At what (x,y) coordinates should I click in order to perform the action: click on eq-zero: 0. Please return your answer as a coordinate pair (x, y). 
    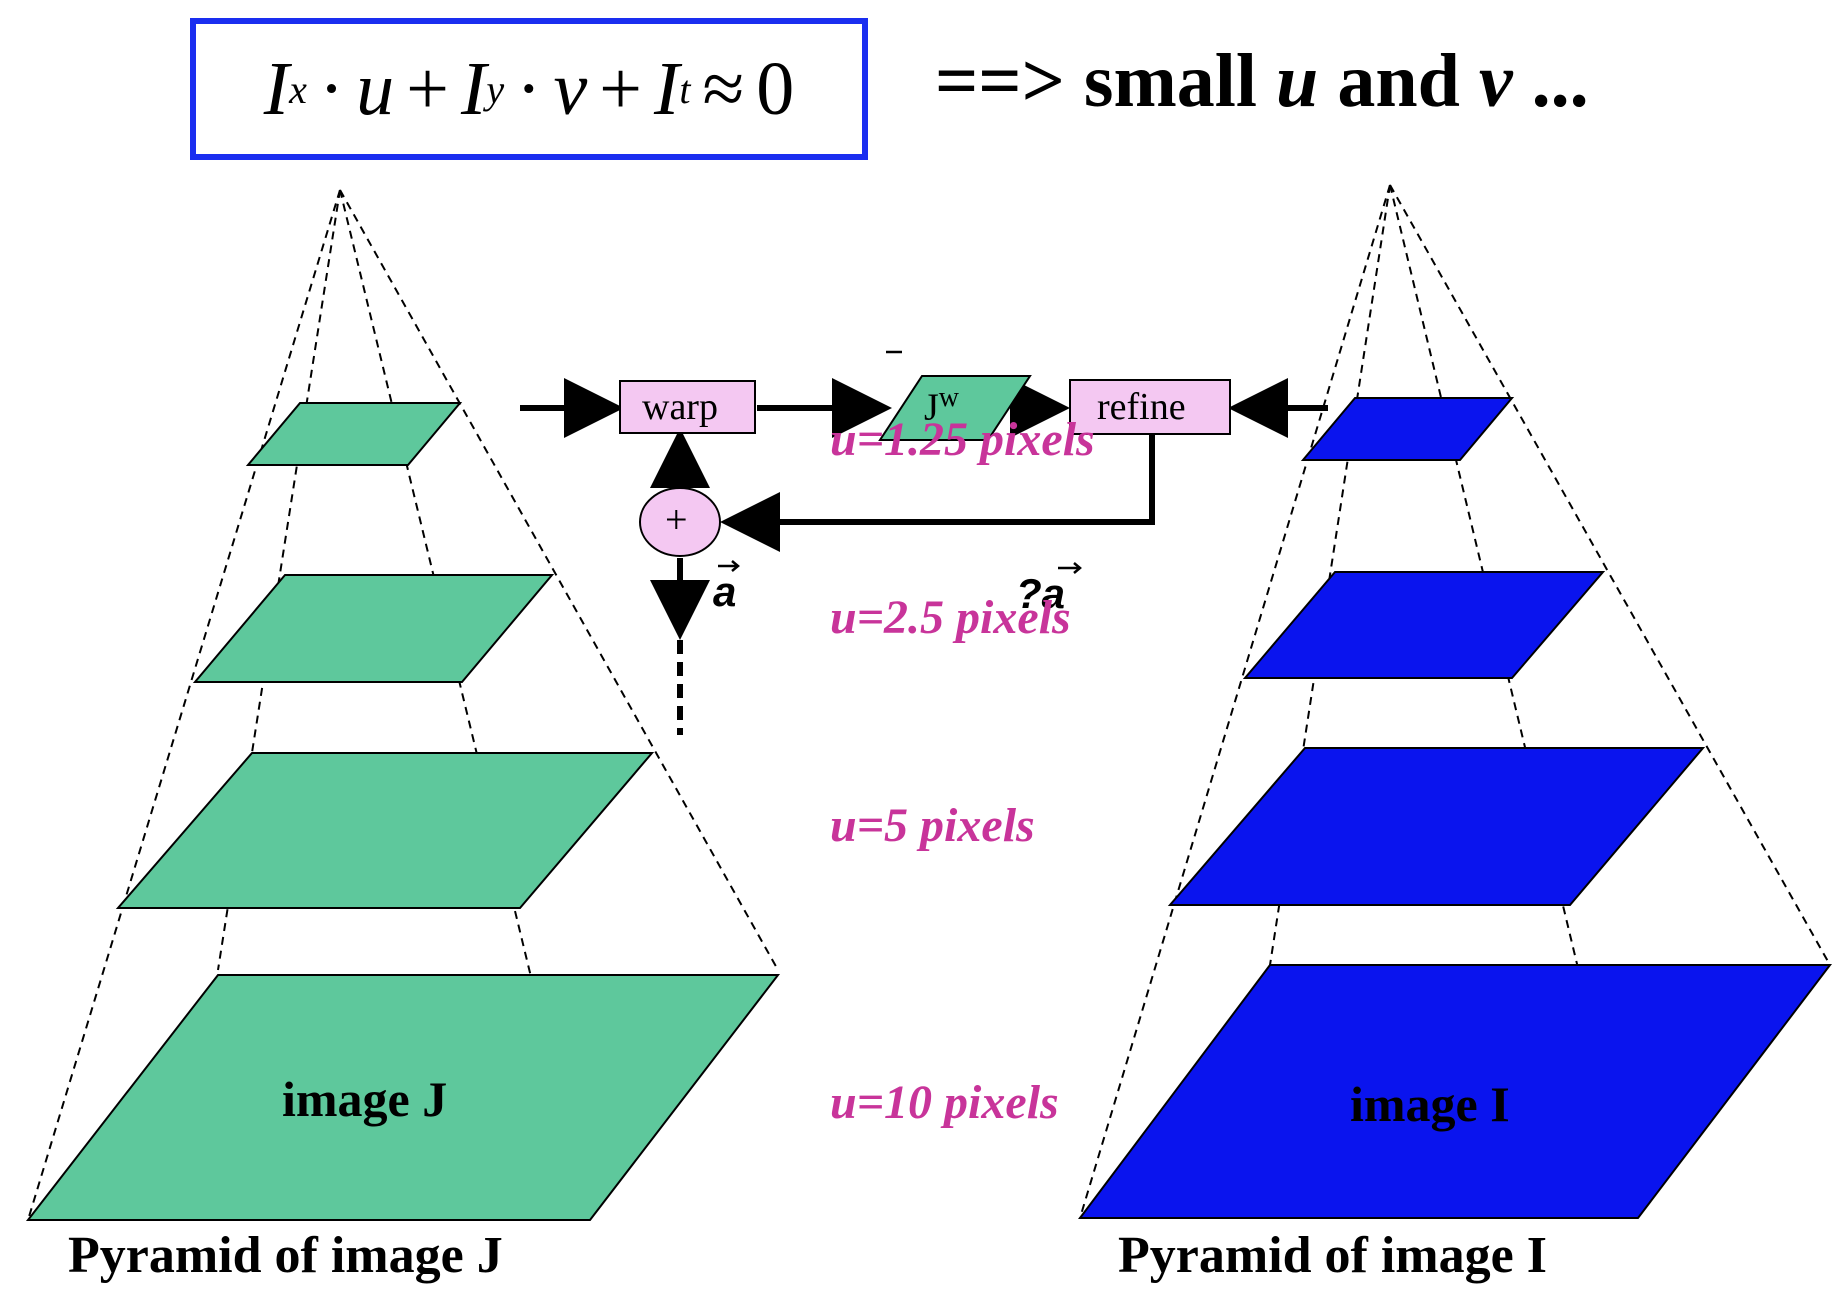
    Looking at the image, I should click on (775, 88).